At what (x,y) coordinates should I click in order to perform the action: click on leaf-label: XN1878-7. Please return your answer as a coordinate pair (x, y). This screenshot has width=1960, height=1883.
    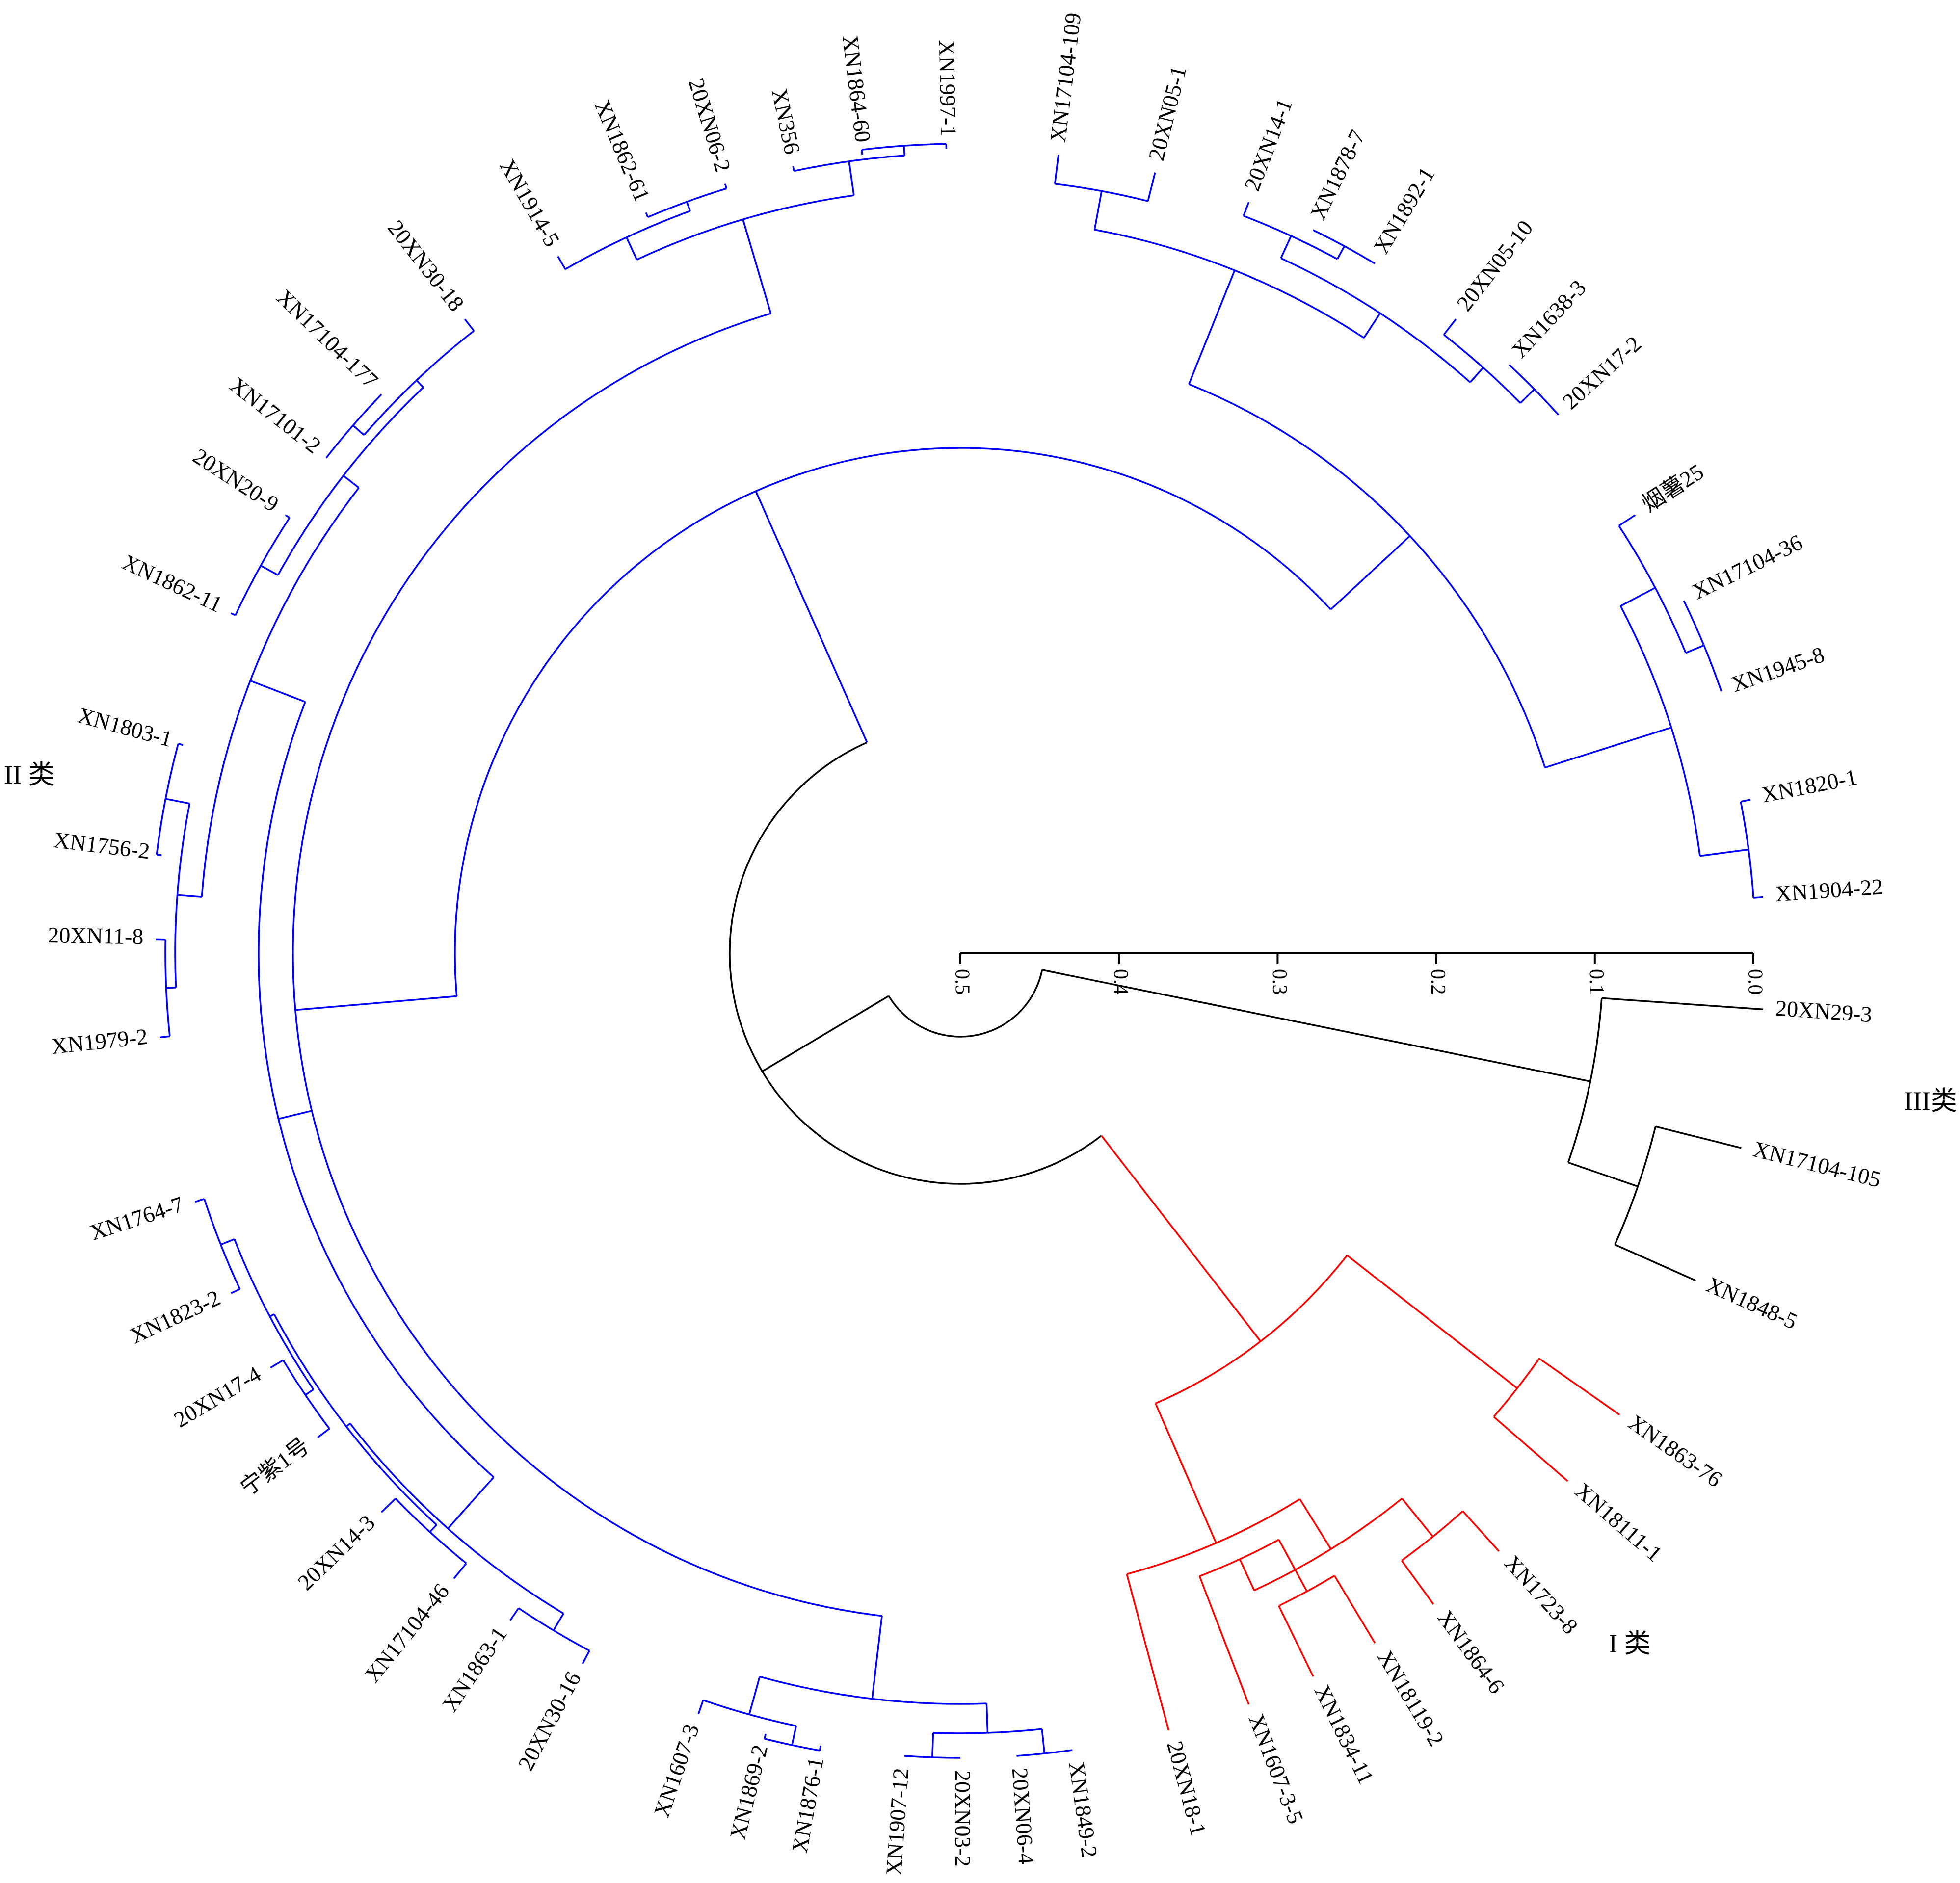
    Looking at the image, I should click on (1337, 174).